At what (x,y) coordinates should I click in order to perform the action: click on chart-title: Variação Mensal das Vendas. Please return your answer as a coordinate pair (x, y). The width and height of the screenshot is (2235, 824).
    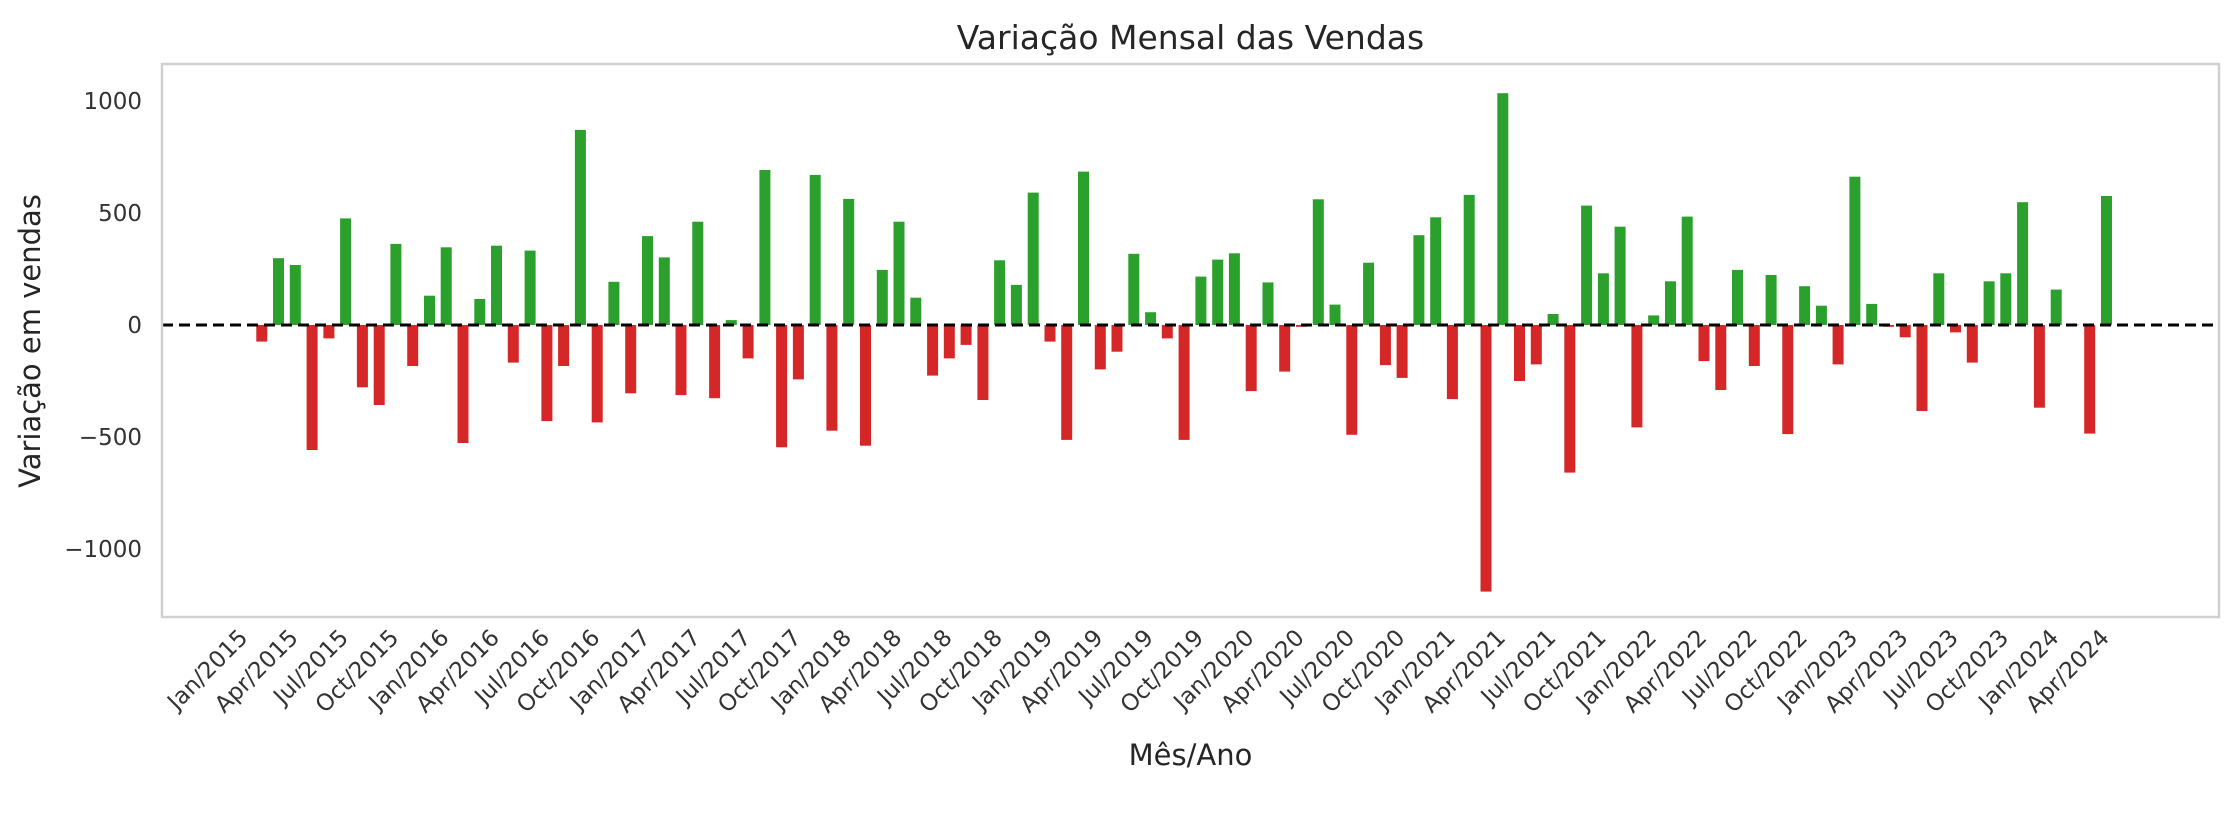
    Looking at the image, I should click on (1190, 37).